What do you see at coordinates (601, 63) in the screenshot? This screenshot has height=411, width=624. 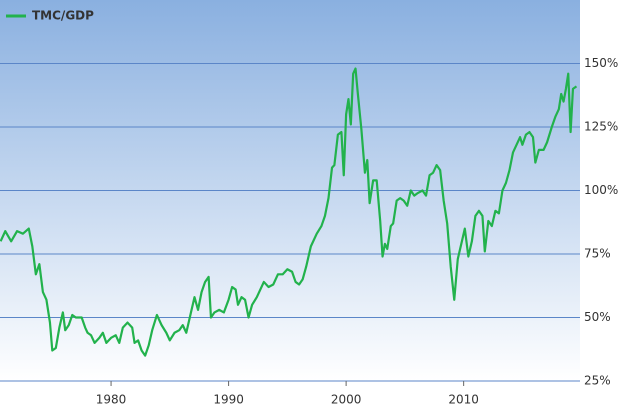 I see `y-tick-label: 150%` at bounding box center [601, 63].